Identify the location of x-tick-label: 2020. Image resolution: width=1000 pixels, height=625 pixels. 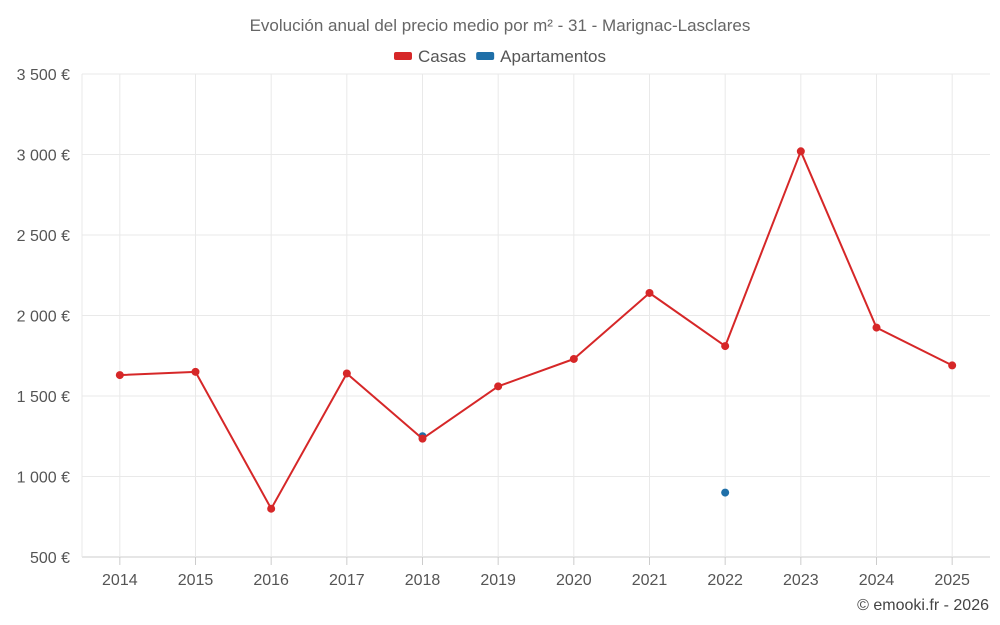
(574, 580).